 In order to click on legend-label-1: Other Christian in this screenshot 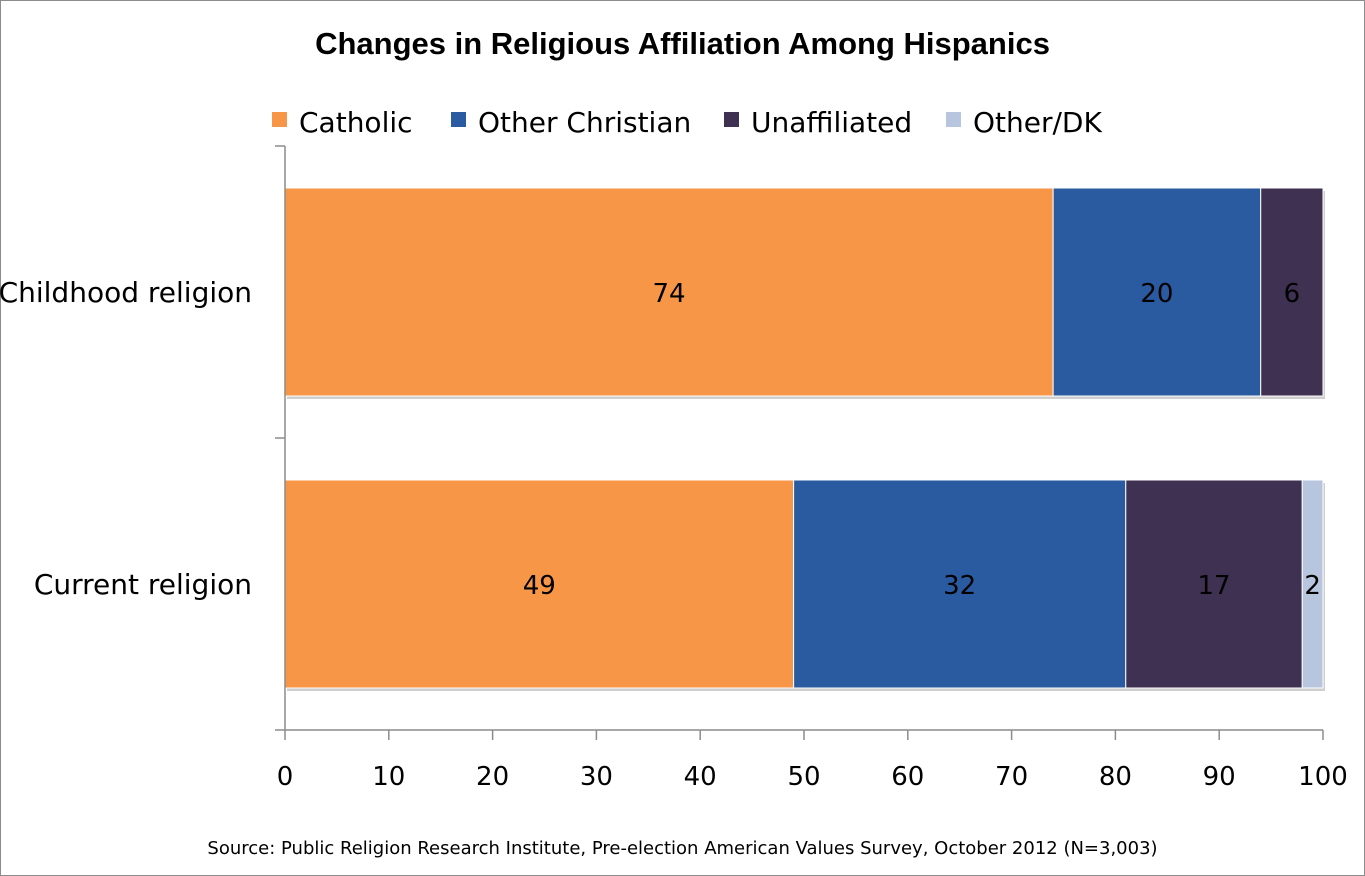, I will do `click(584, 122)`.